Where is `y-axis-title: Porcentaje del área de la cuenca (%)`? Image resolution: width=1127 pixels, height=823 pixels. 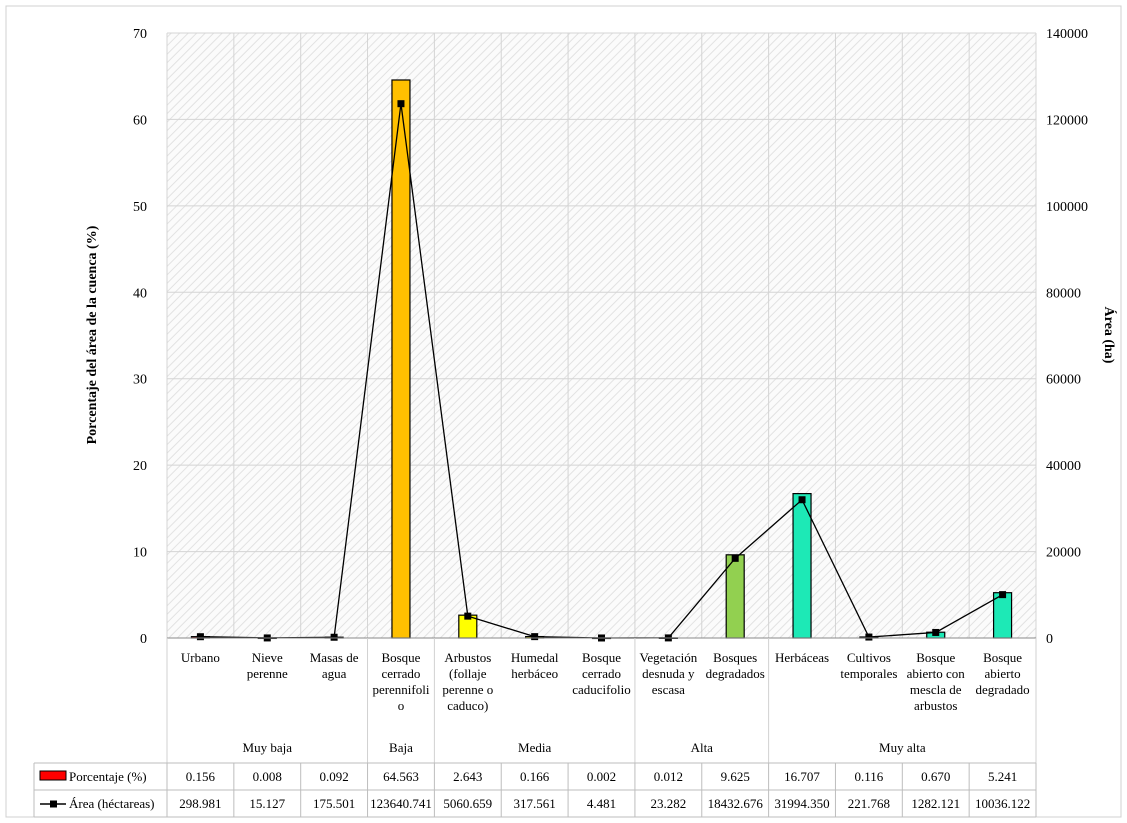
y-axis-title: Porcentaje del área de la cuenca (%) is located at coordinates (92, 334).